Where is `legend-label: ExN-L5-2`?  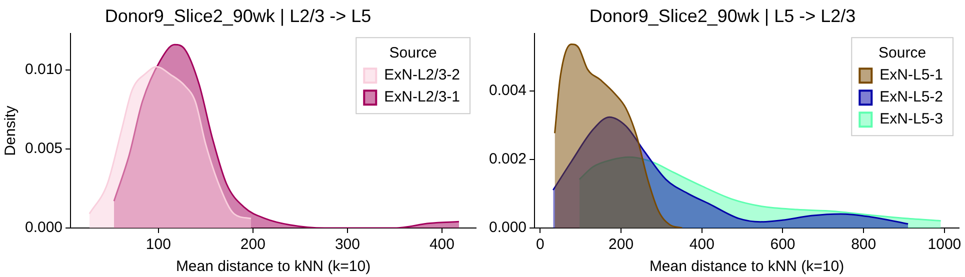
legend-label: ExN-L5-2 is located at coordinates (912, 97).